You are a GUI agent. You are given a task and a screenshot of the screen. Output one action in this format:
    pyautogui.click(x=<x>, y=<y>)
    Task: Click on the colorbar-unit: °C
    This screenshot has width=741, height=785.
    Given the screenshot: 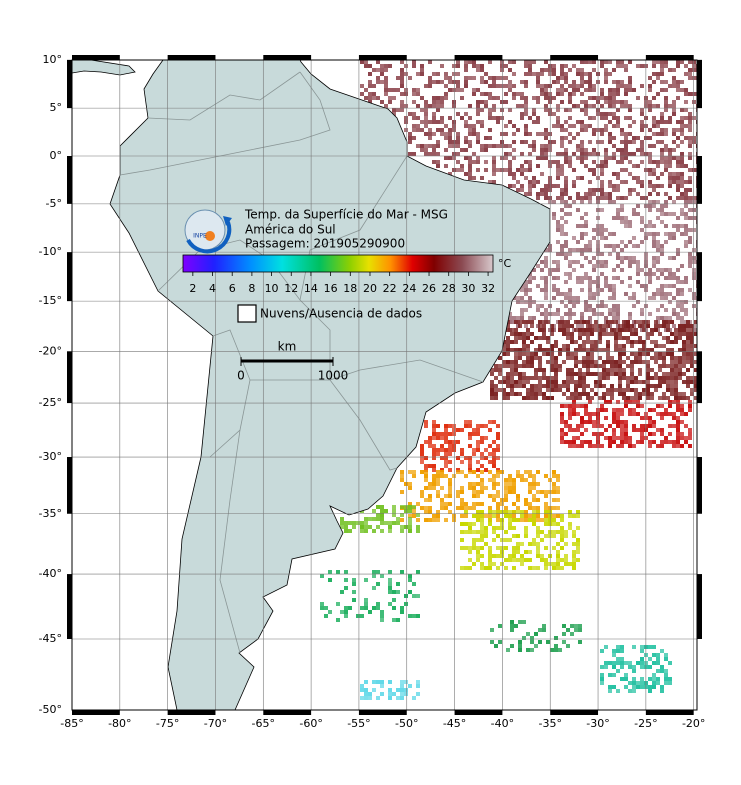 What is the action you would take?
    pyautogui.click(x=505, y=263)
    